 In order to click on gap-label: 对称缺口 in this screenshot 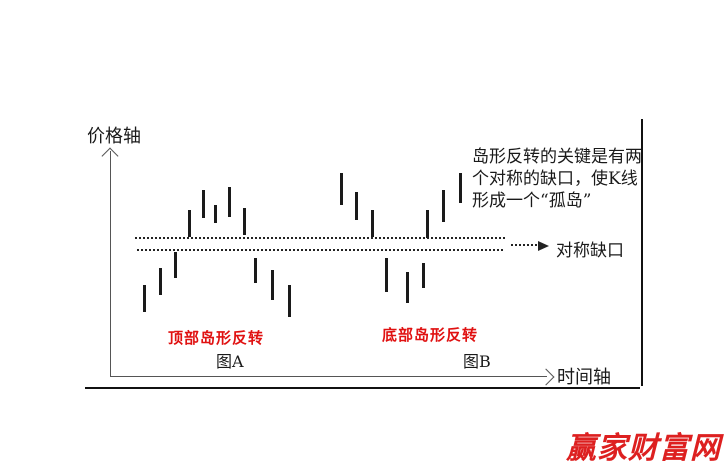, I will do `click(590, 251)`.